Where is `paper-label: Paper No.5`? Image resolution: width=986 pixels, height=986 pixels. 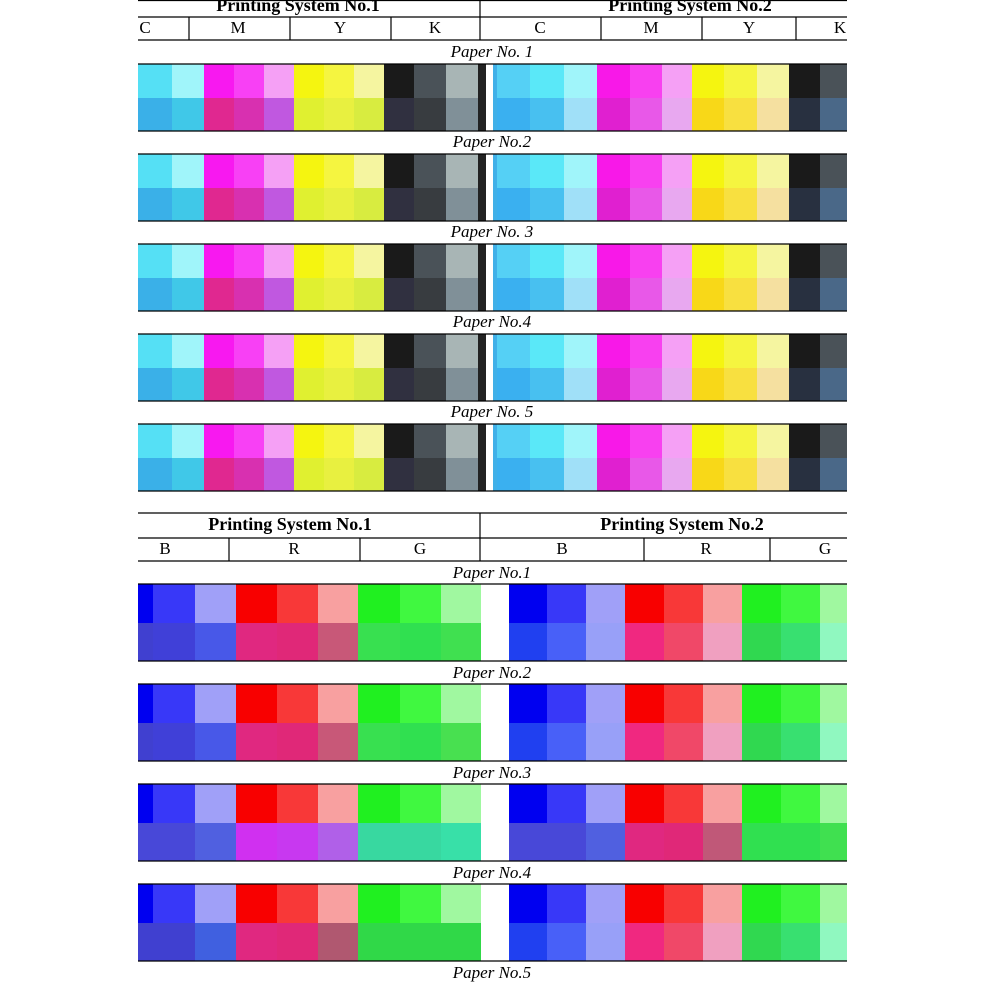
paper-label: Paper No.5 is located at coordinates (491, 972).